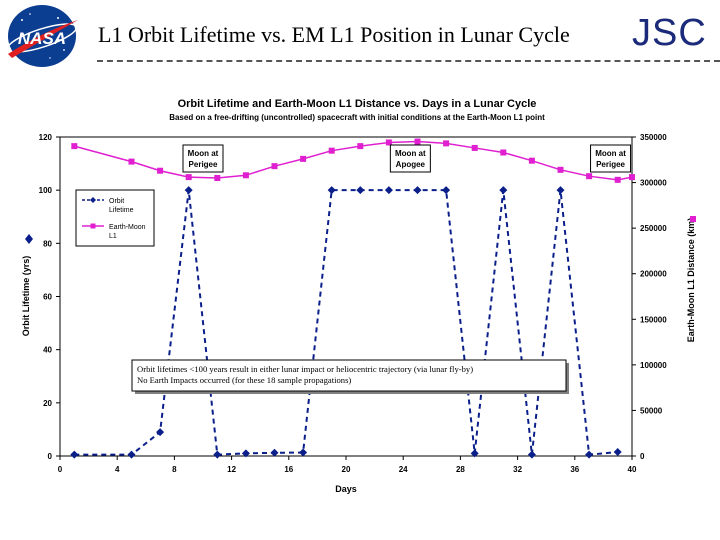 Image resolution: width=720 pixels, height=540 pixels. What do you see at coordinates (29, 239) in the screenshot?
I see `y-axis-marker` at bounding box center [29, 239].